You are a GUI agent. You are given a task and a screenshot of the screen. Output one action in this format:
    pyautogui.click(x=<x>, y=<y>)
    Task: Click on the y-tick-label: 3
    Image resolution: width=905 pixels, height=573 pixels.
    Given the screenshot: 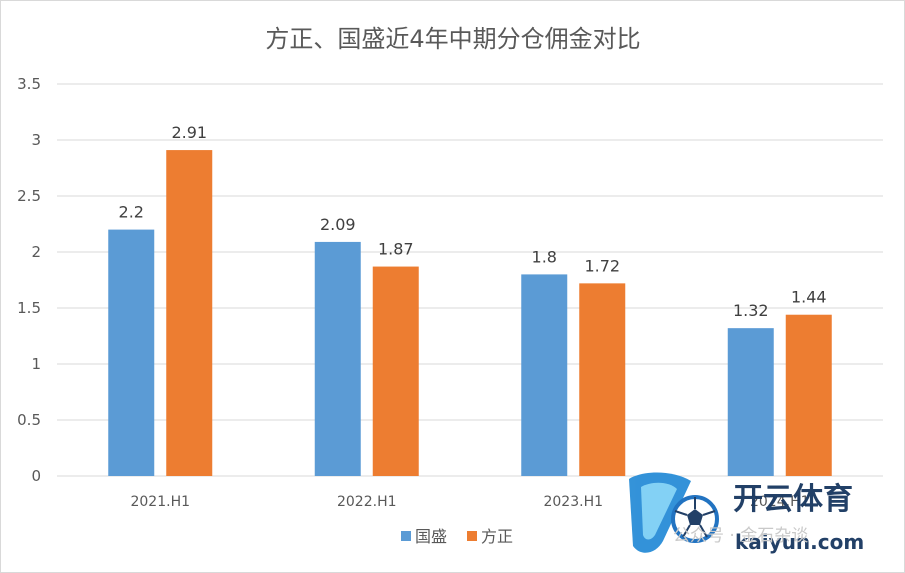 What is the action you would take?
    pyautogui.click(x=36, y=140)
    